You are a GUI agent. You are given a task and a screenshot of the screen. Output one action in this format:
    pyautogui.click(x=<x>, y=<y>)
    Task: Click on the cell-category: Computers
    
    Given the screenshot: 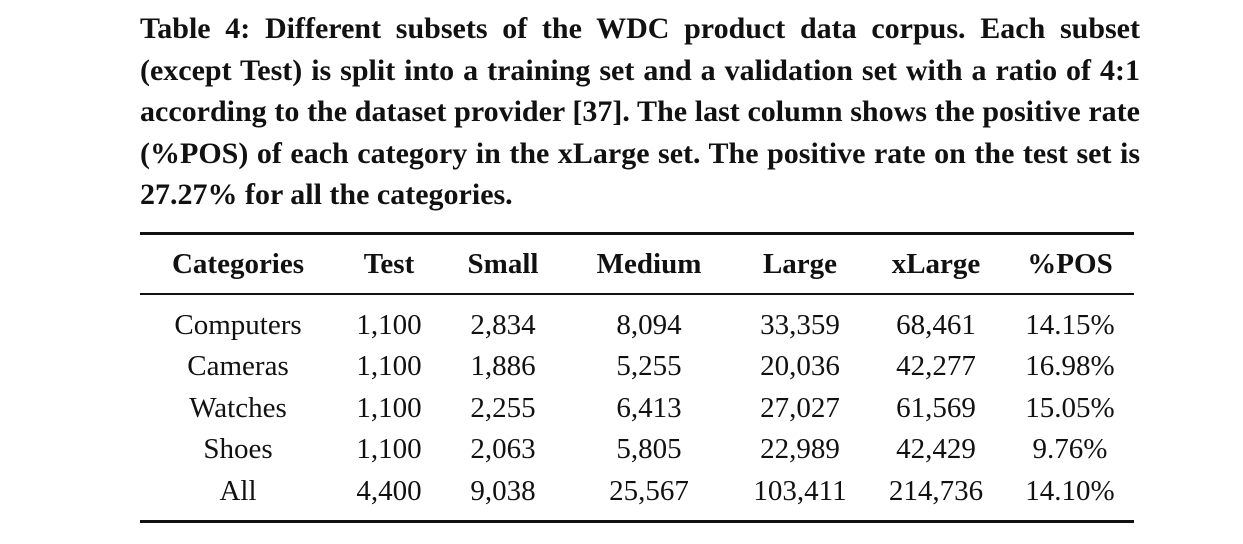 What is the action you would take?
    pyautogui.click(x=238, y=324)
    